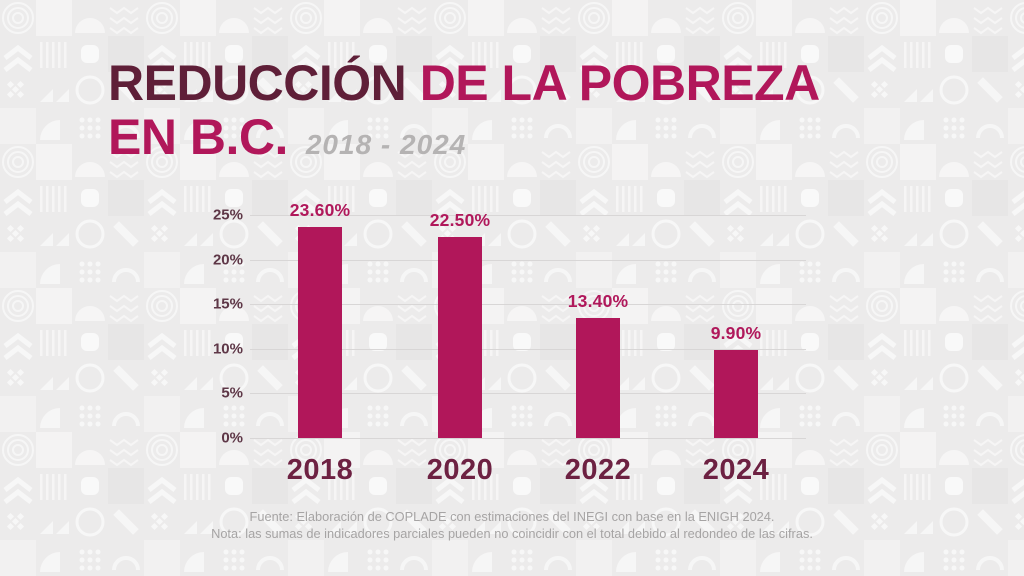 The width and height of the screenshot is (1024, 576). Describe the element at coordinates (320, 470) in the screenshot. I see `x-axis-label-2018: 2018` at that location.